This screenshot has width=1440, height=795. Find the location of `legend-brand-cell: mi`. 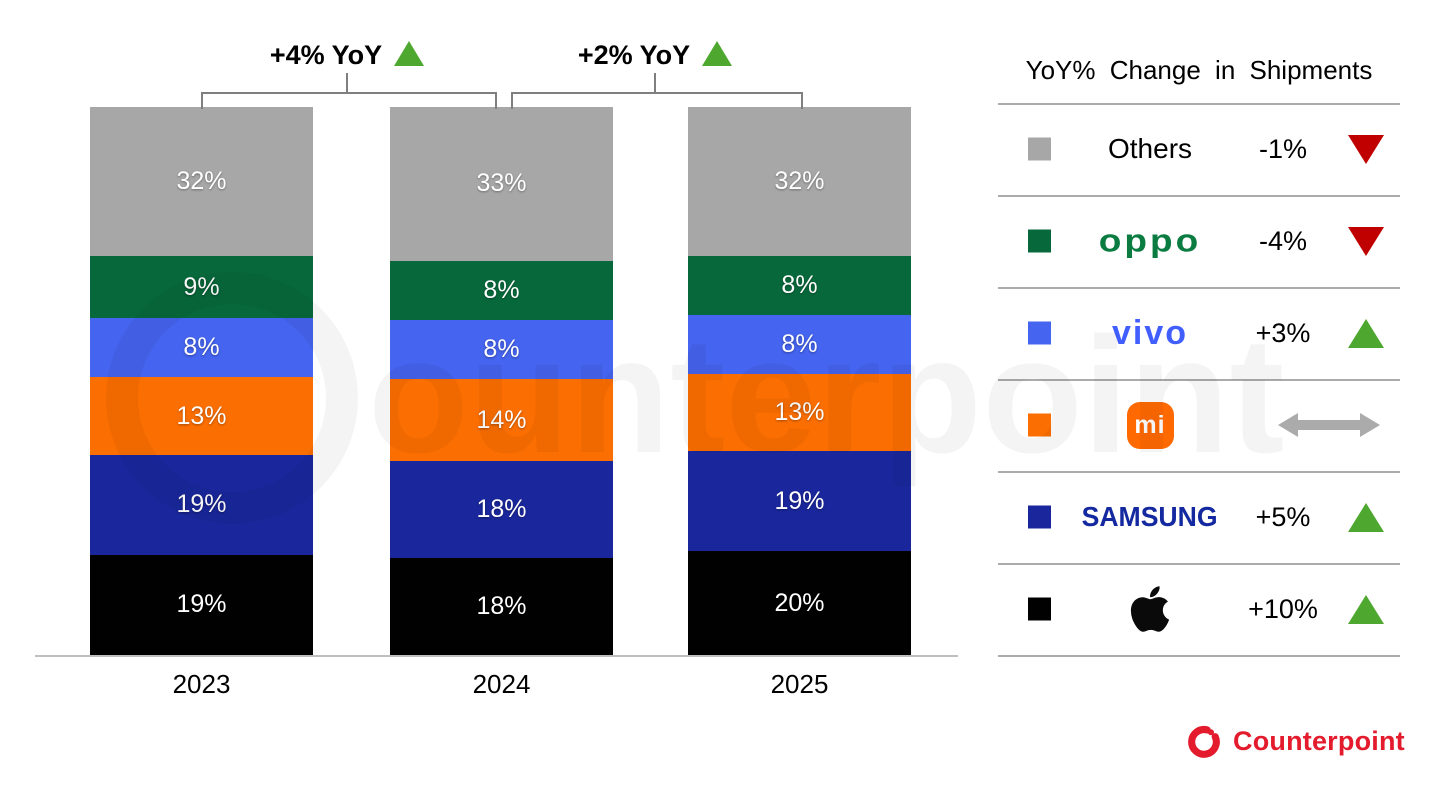

legend-brand-cell: mi is located at coordinates (1150, 425).